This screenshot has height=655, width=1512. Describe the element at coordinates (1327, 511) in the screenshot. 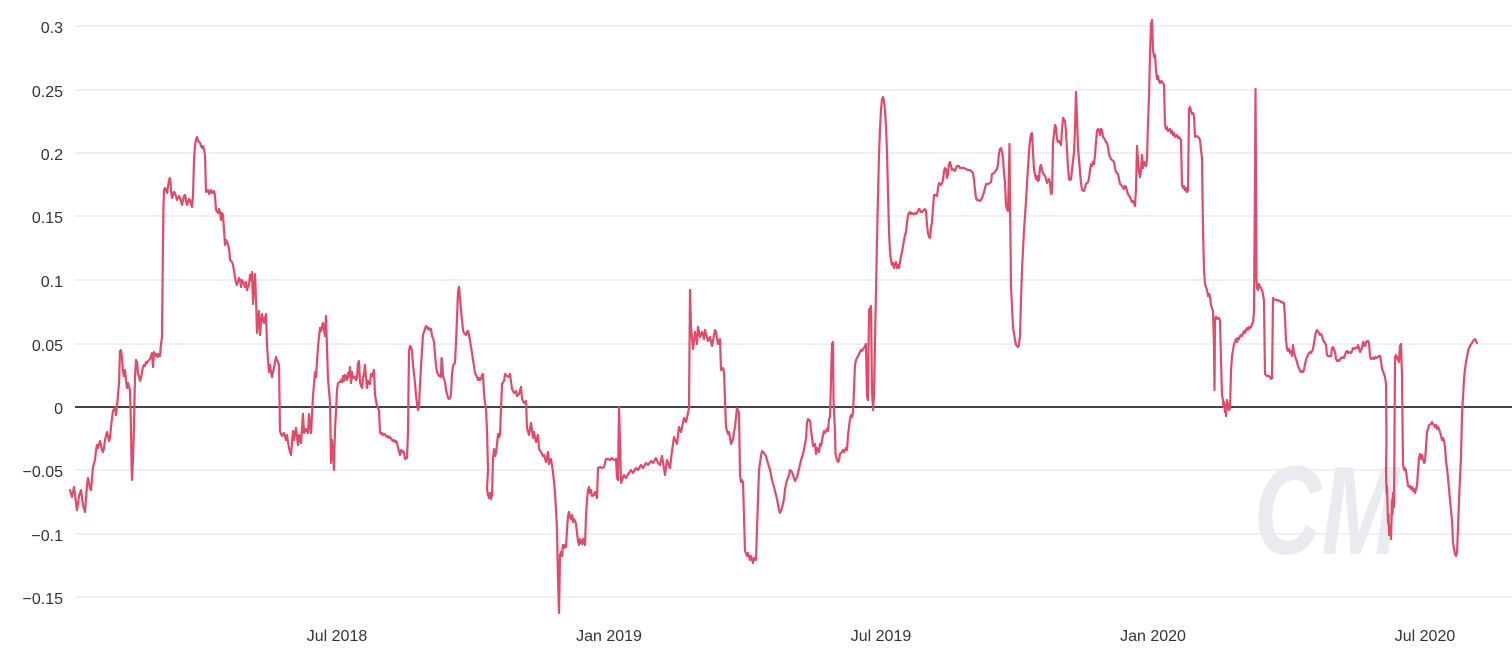

I see `svg-text: CM` at that location.